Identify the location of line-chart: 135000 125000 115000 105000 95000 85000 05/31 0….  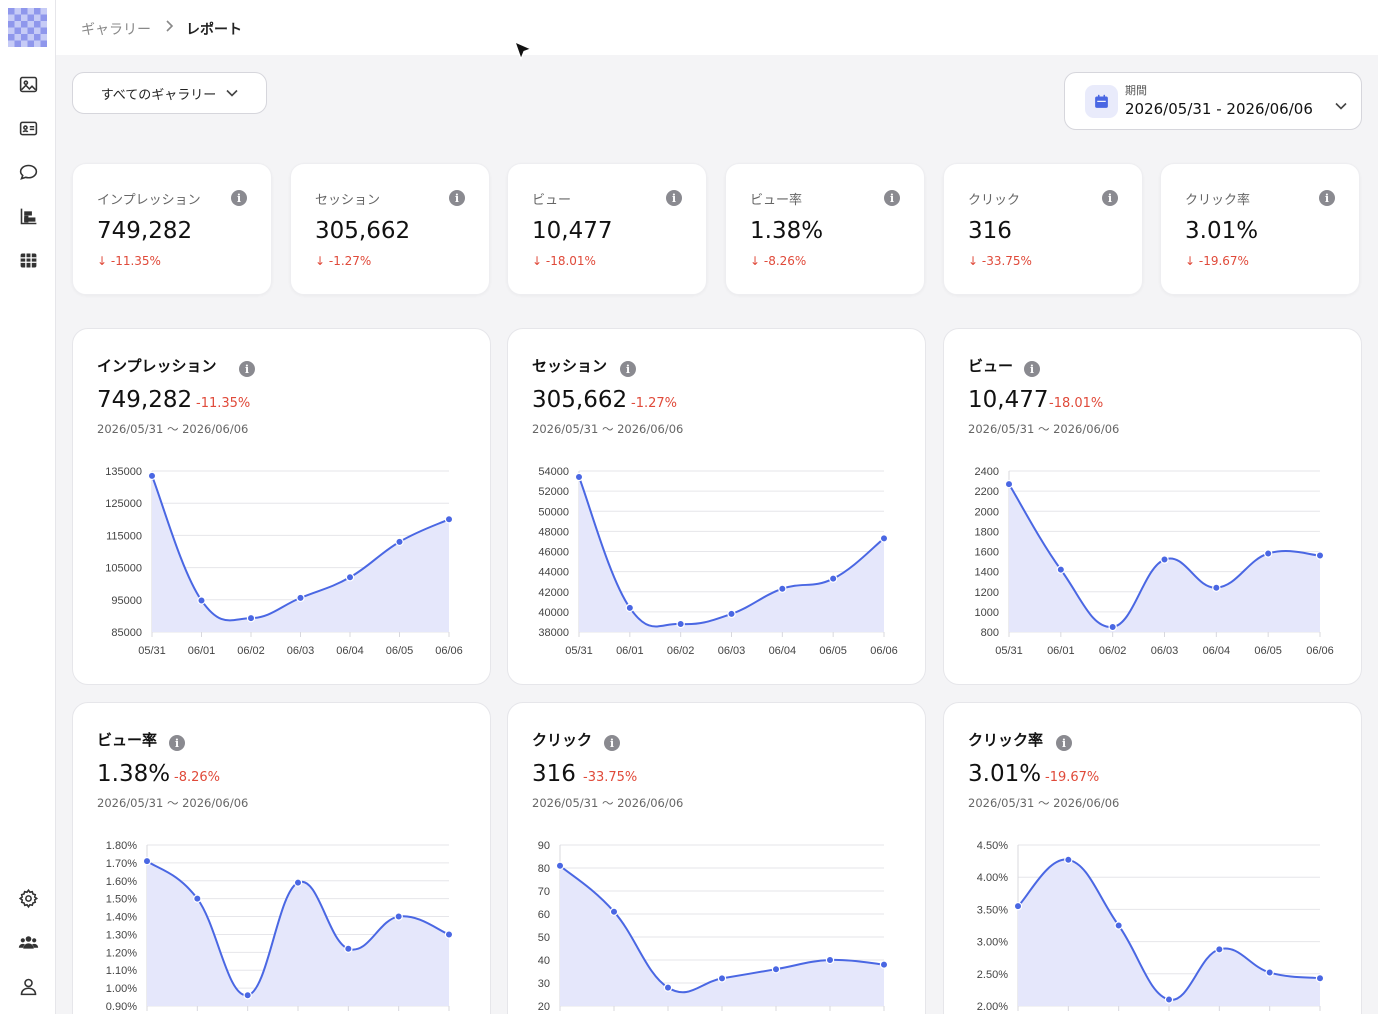
(283, 561).